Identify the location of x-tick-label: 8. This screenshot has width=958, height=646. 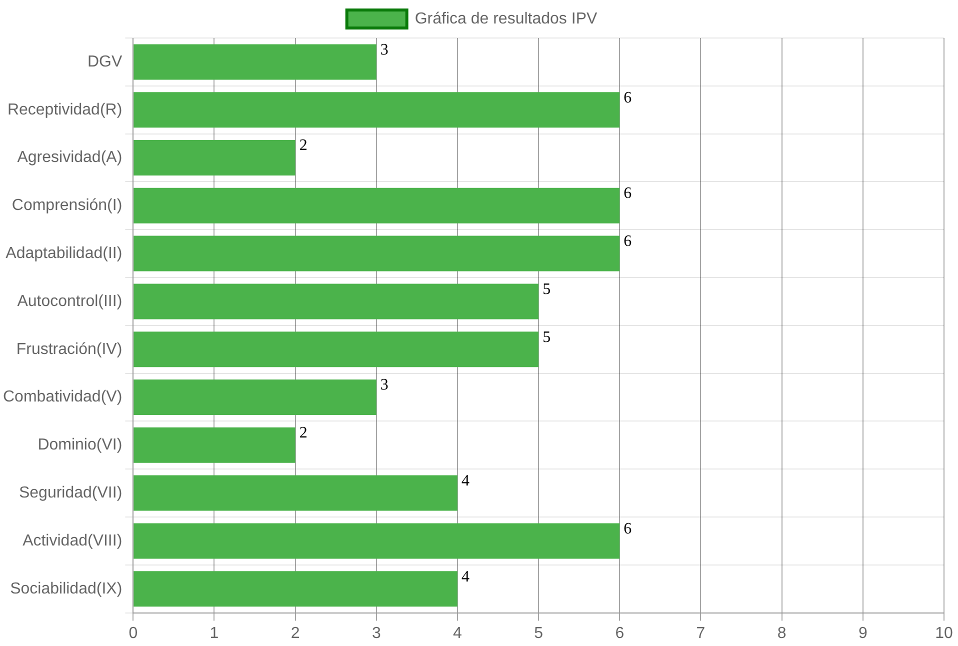
(781, 633).